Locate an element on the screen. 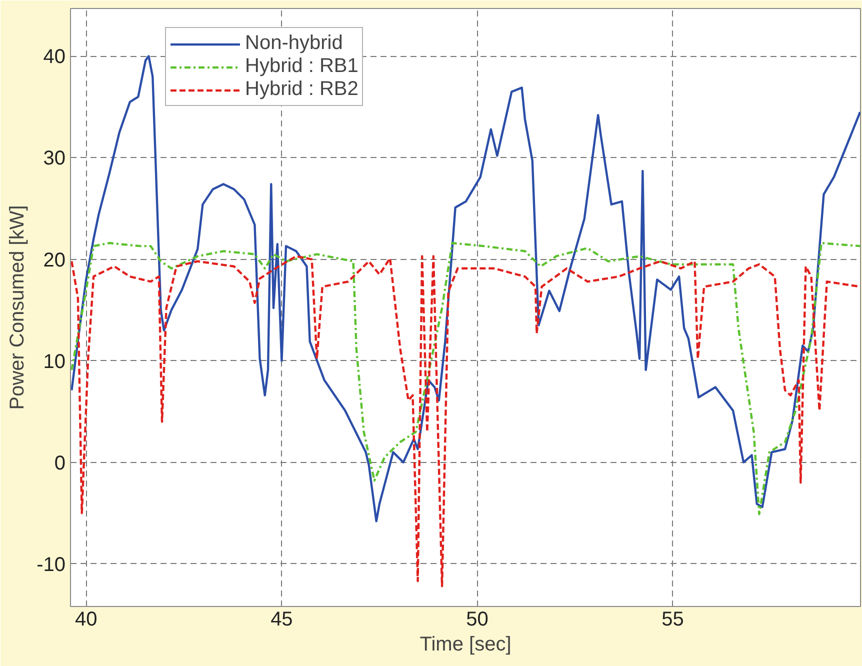 This screenshot has width=862, height=666. y-tick-label: 30 is located at coordinates (54, 159).